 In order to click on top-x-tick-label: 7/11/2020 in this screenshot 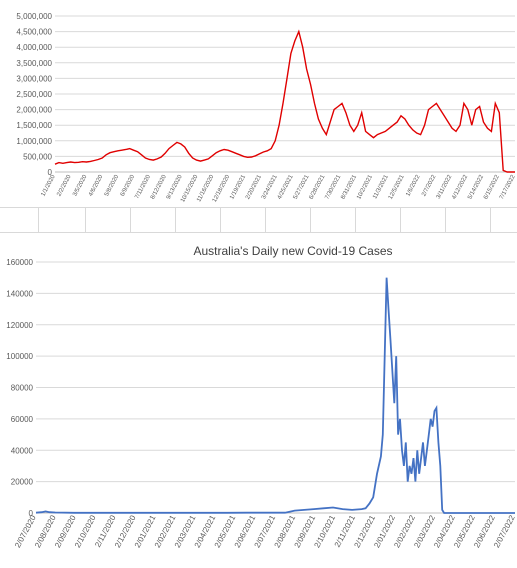, I will do `click(143, 187)`.